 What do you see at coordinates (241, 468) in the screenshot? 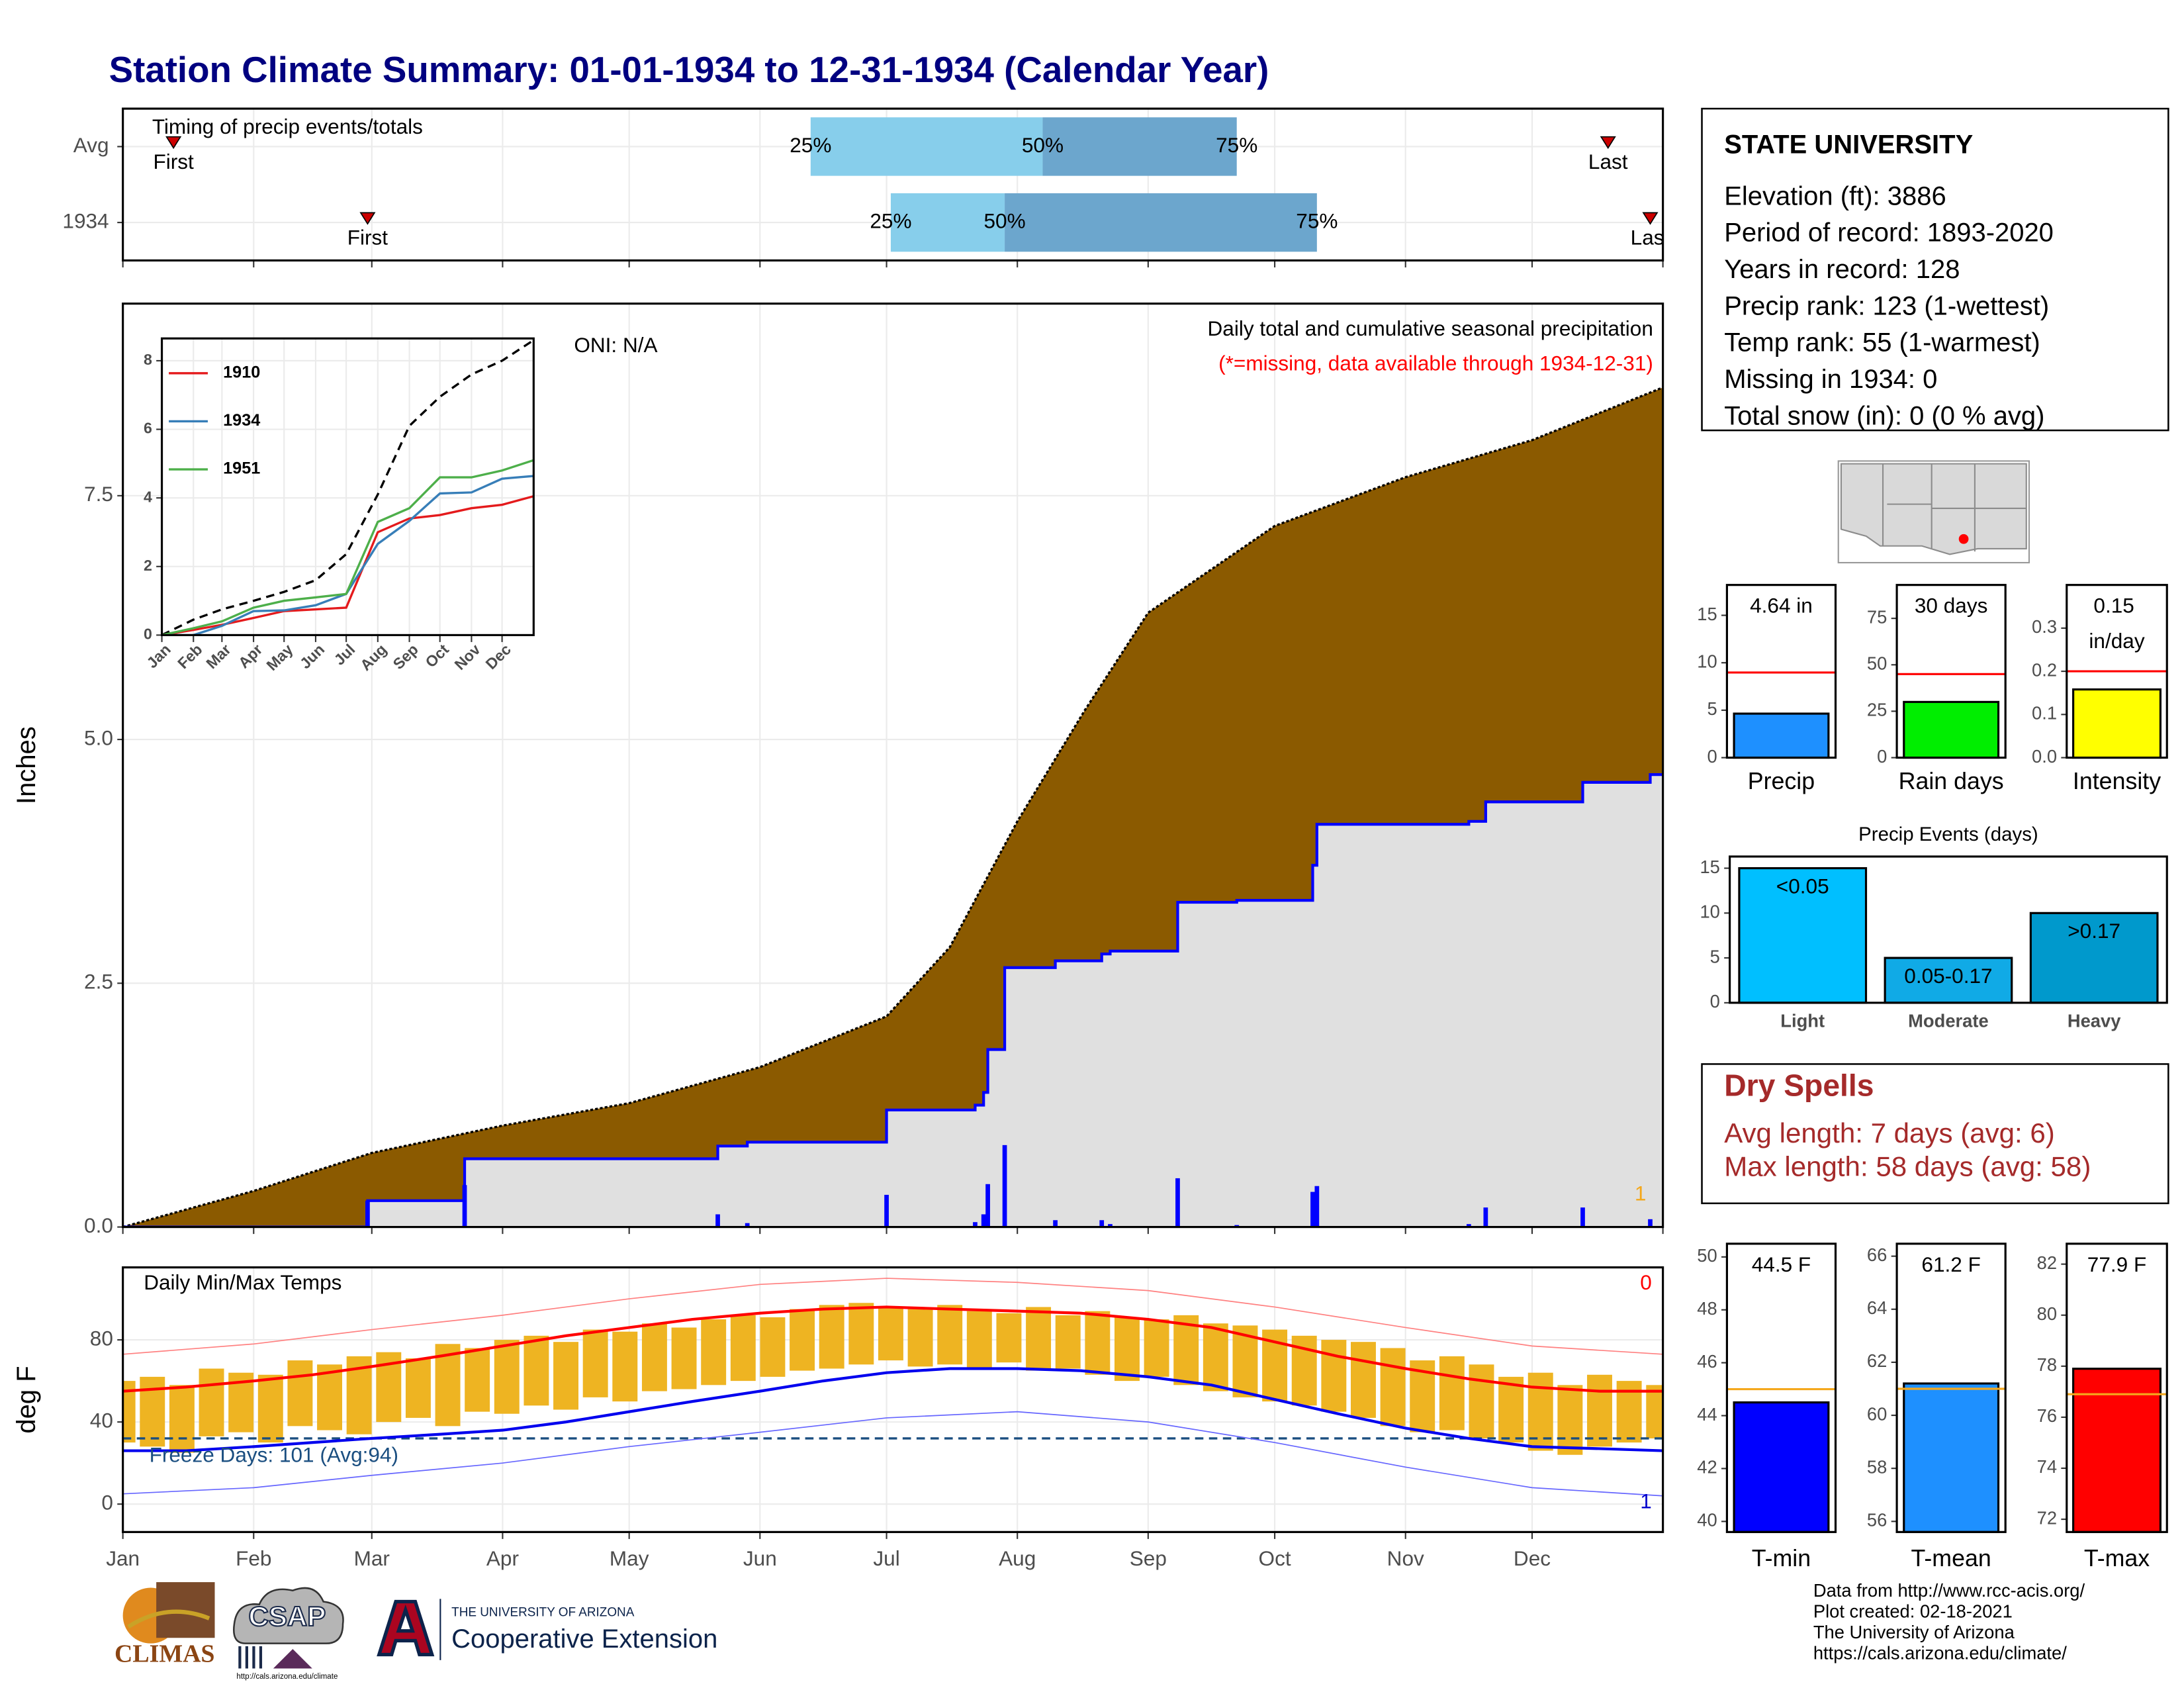
I see `legend-label: 1951` at bounding box center [241, 468].